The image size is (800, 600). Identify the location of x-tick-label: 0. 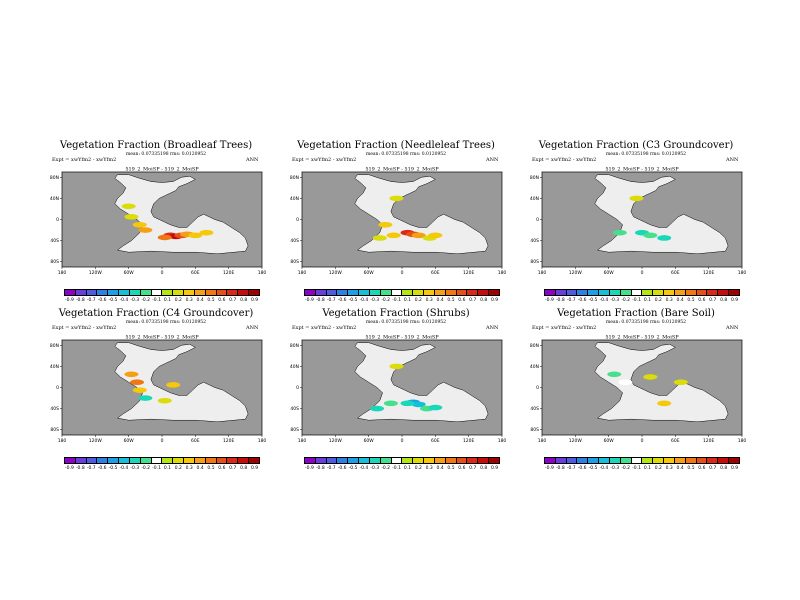
(402, 273).